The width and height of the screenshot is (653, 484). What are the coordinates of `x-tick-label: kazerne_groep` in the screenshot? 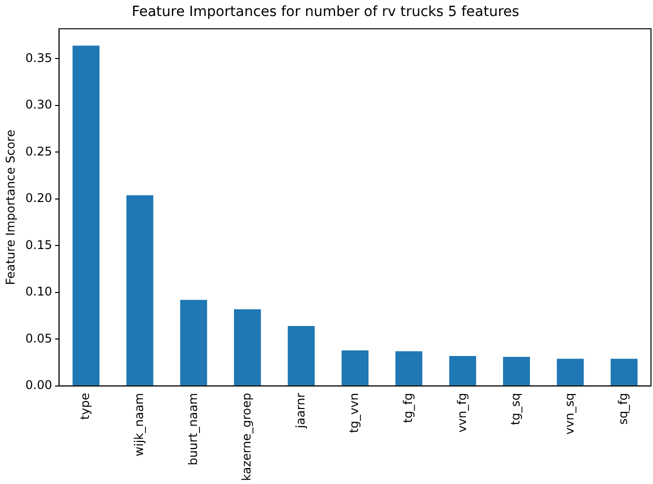 It's located at (247, 437).